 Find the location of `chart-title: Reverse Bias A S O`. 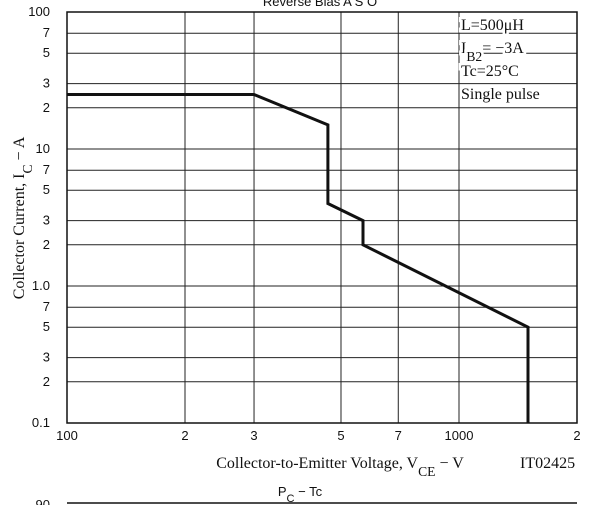

chart-title: Reverse Bias A S O is located at coordinates (320, 4).